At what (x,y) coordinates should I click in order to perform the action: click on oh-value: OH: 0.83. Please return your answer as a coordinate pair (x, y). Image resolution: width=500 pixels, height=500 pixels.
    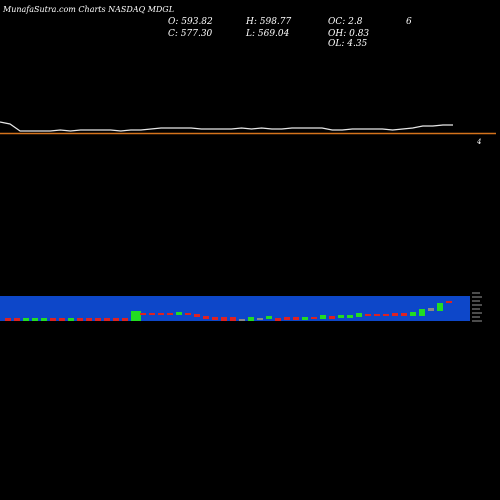
    Looking at the image, I should click on (349, 34).